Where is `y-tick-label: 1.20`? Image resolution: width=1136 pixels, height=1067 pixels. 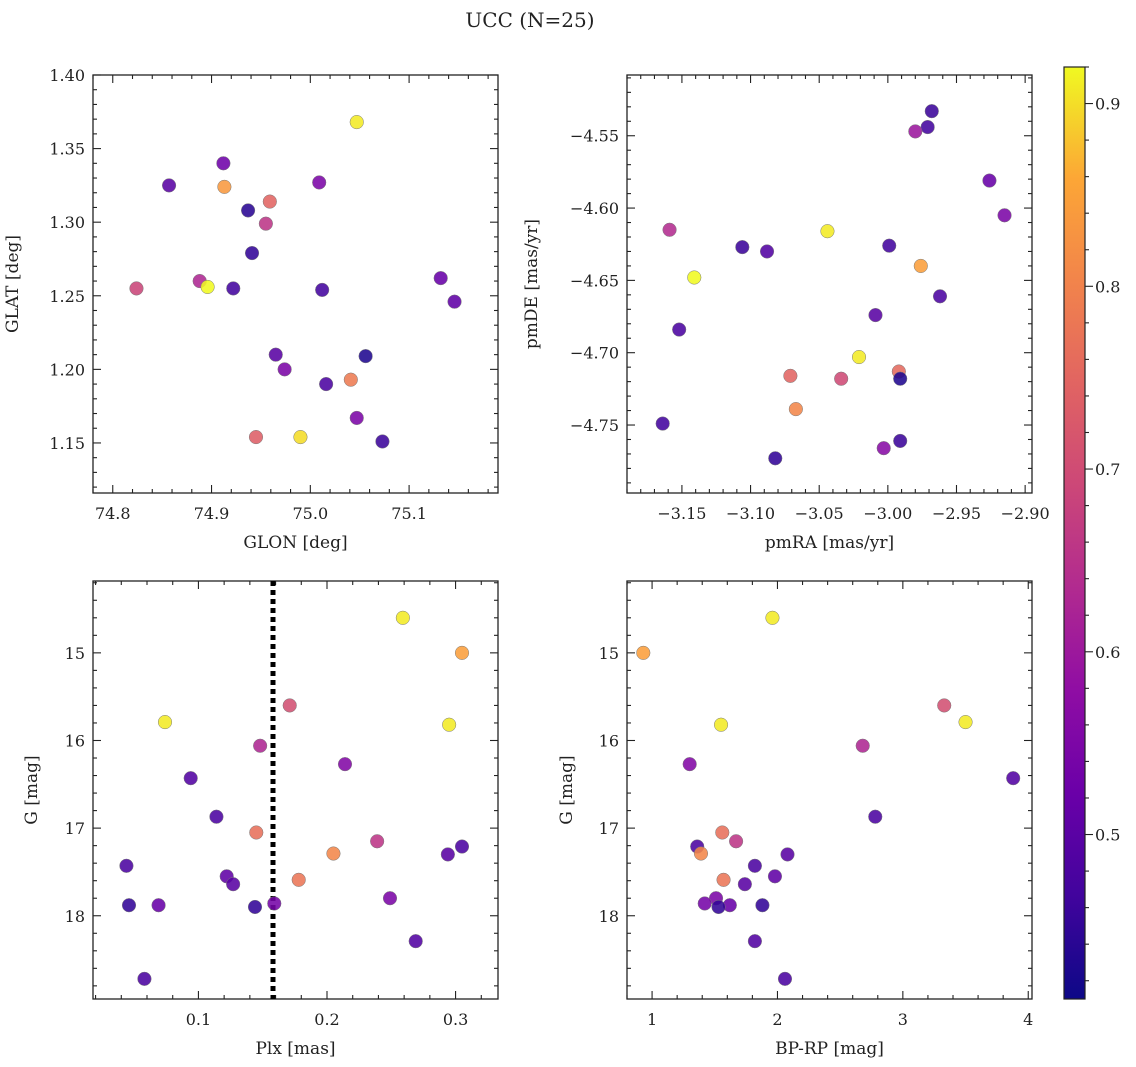 y-tick-label: 1.20 is located at coordinates (67, 369).